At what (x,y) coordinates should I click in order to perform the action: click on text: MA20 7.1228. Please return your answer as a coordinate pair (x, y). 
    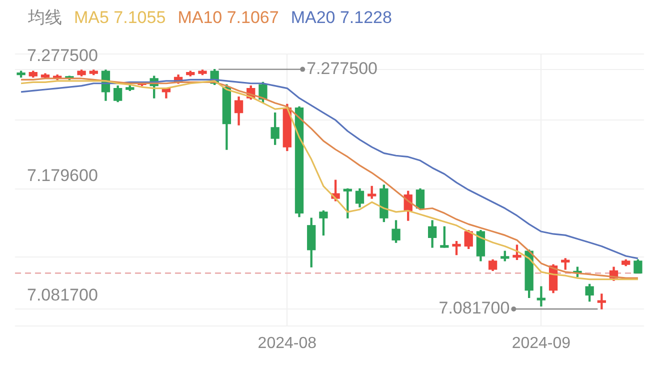
    Looking at the image, I should click on (341, 17).